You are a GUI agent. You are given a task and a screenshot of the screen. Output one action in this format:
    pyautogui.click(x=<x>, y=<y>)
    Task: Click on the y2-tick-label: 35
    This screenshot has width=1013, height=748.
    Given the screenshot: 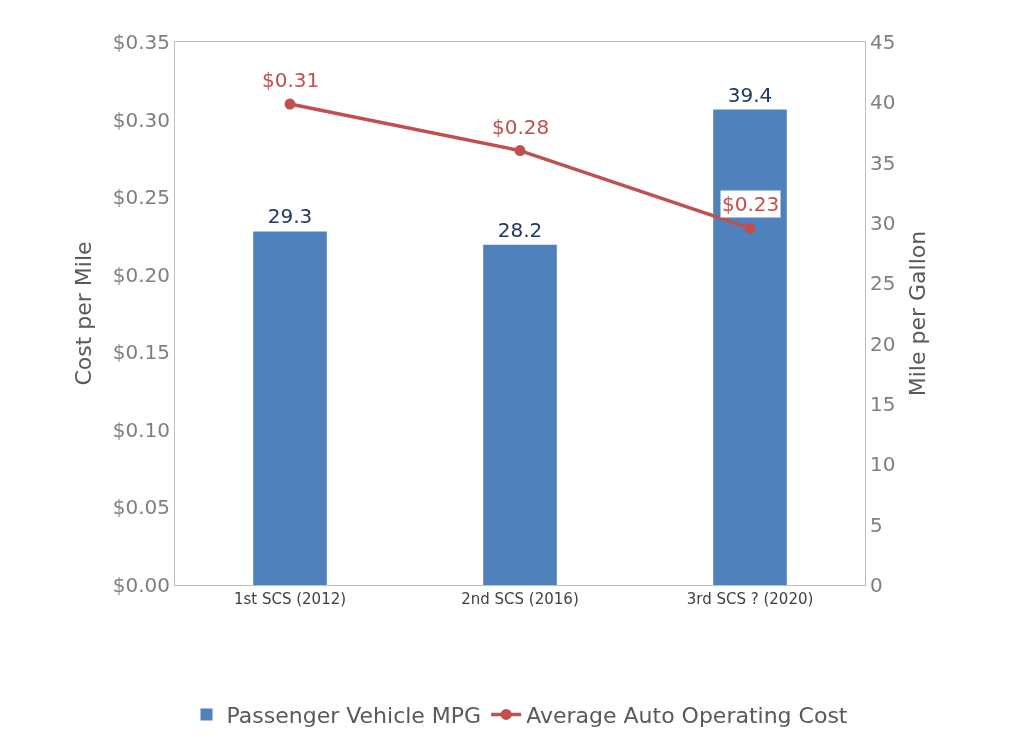 What is the action you would take?
    pyautogui.click(x=883, y=162)
    